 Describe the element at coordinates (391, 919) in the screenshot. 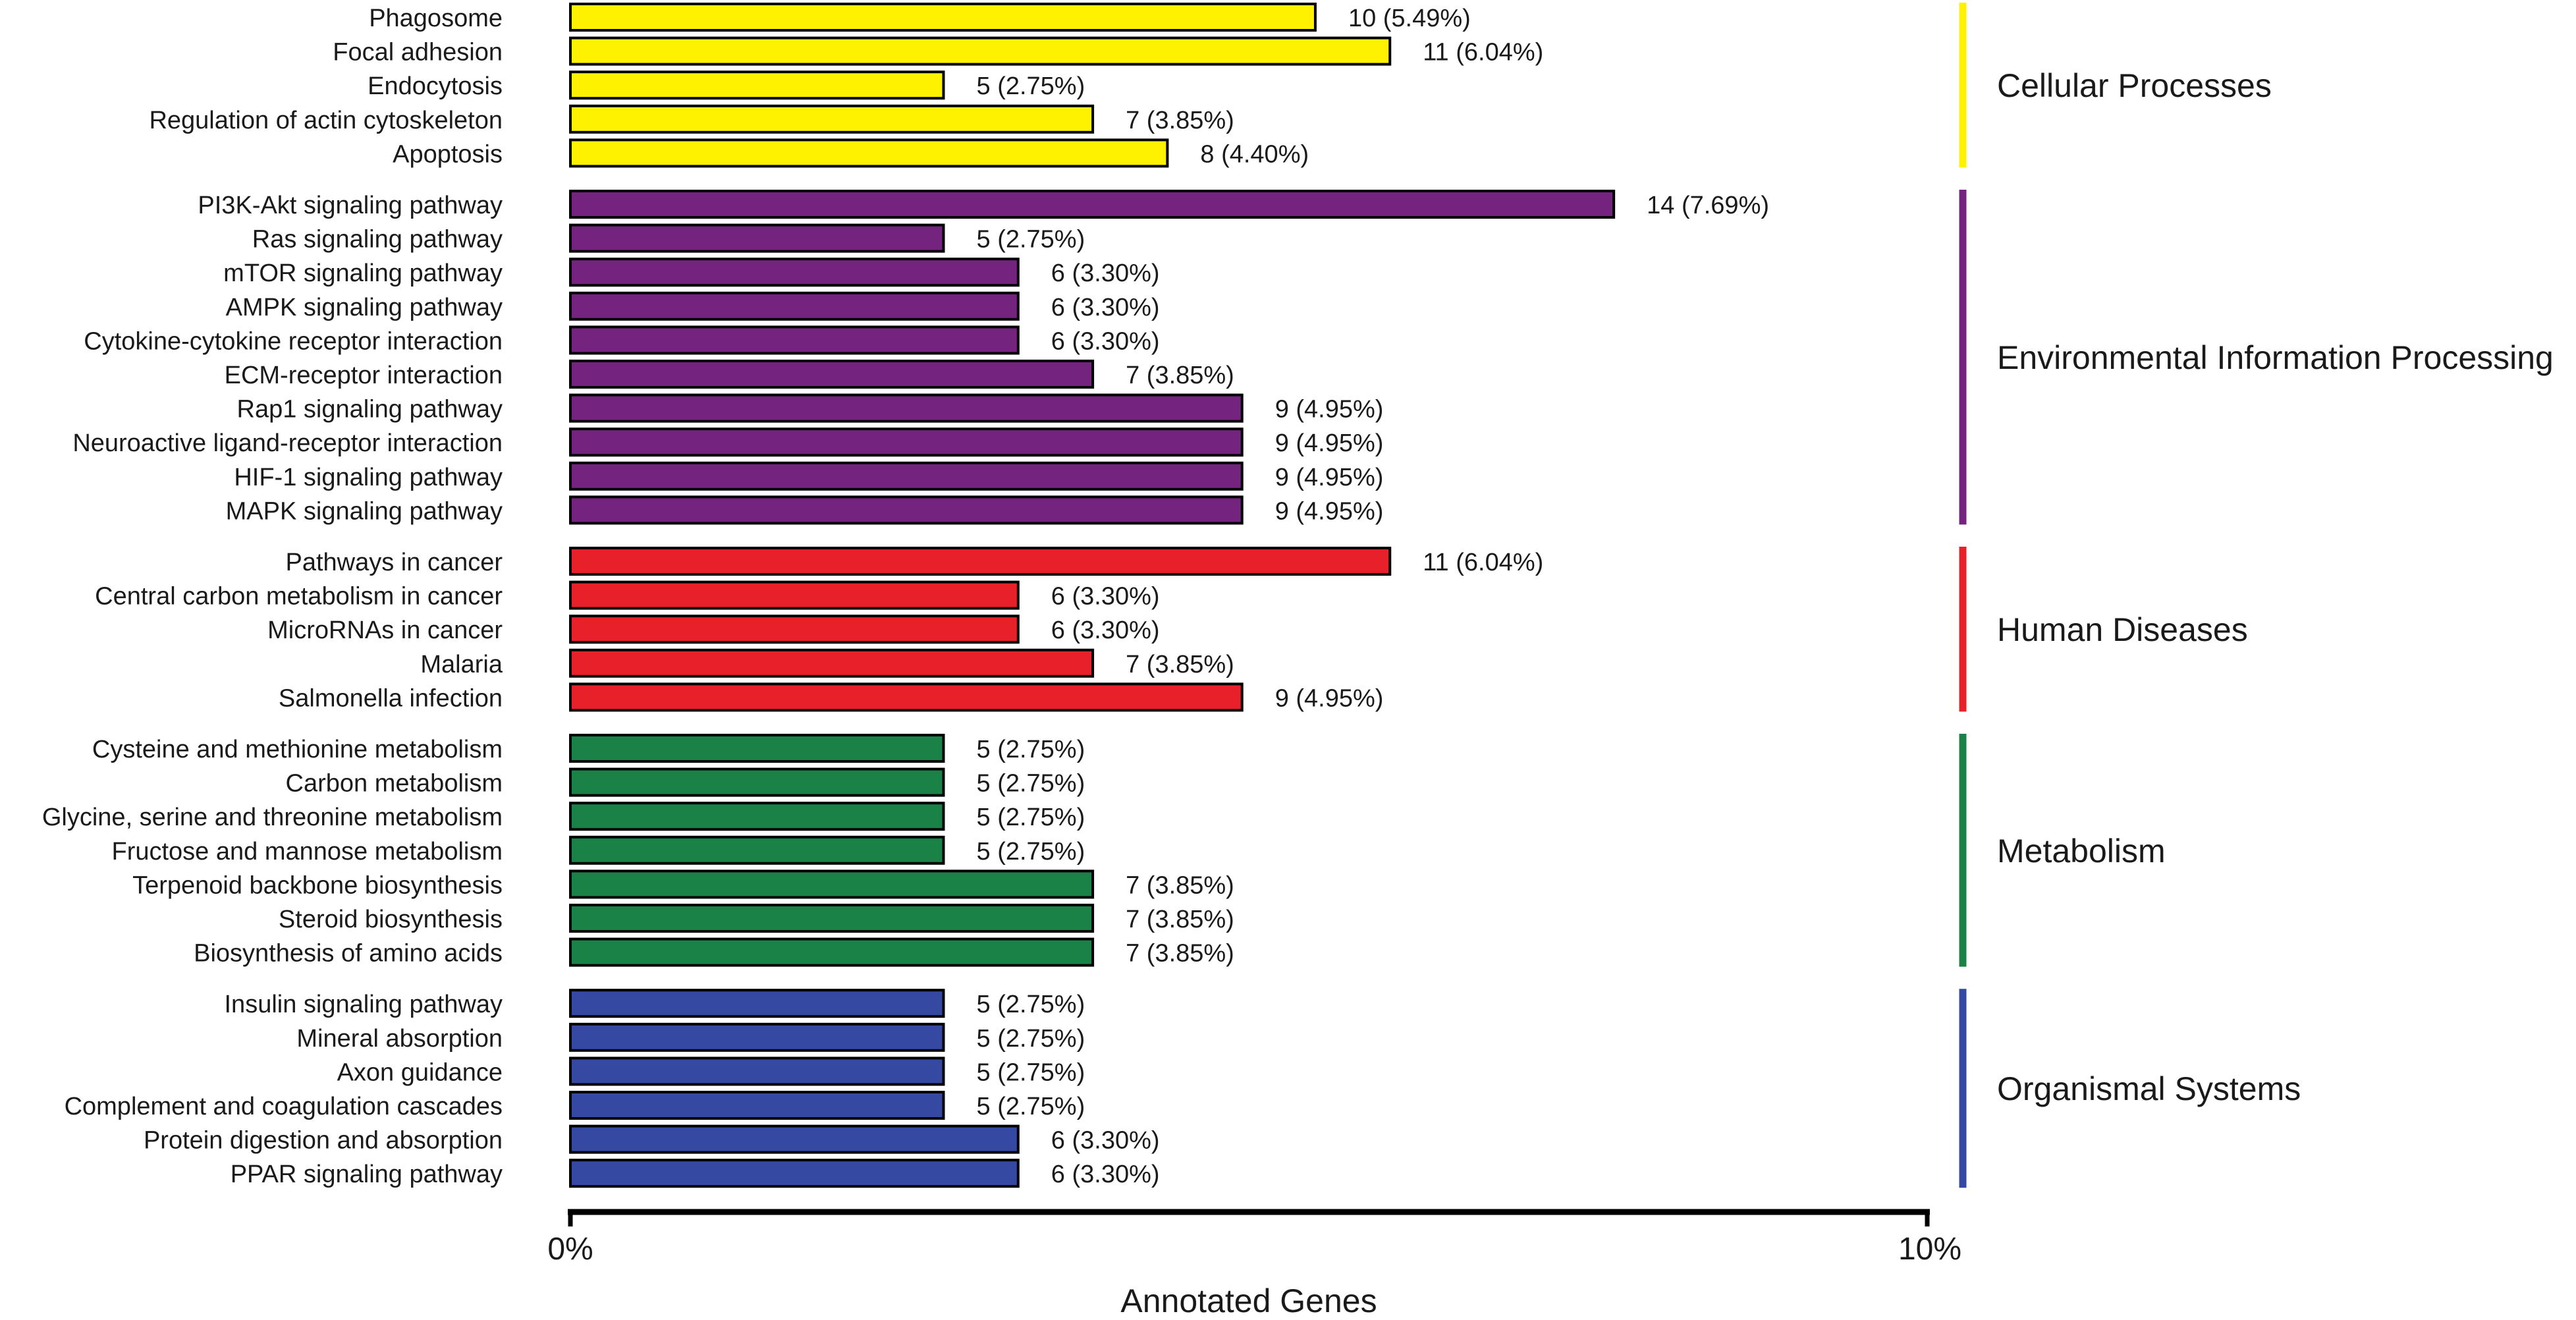

I see `category-label: Steroid biosynthesis` at that location.